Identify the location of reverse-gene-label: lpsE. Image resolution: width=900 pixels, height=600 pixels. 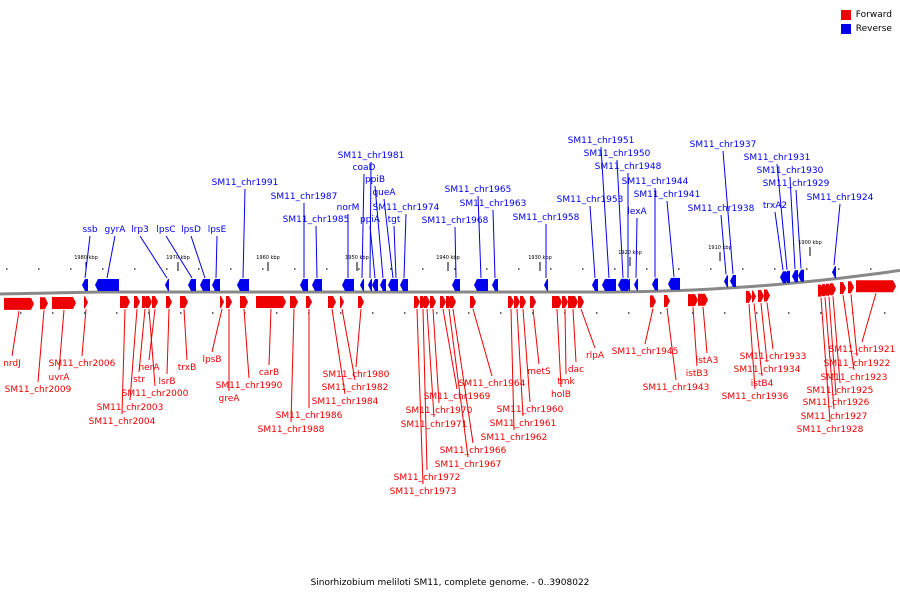
(217, 230).